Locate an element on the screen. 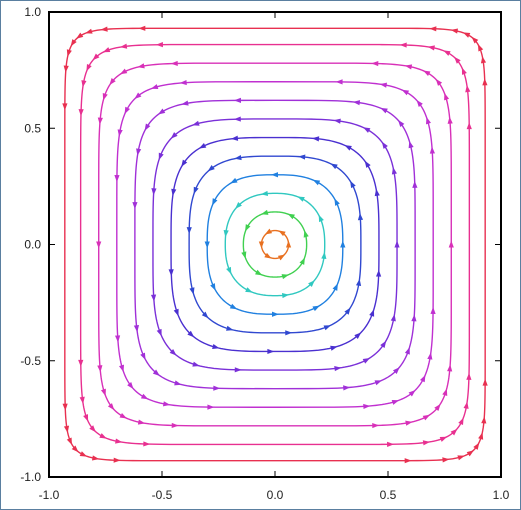 This screenshot has height=510, width=521. x-tick-label: -1.0 is located at coordinates (49, 495).